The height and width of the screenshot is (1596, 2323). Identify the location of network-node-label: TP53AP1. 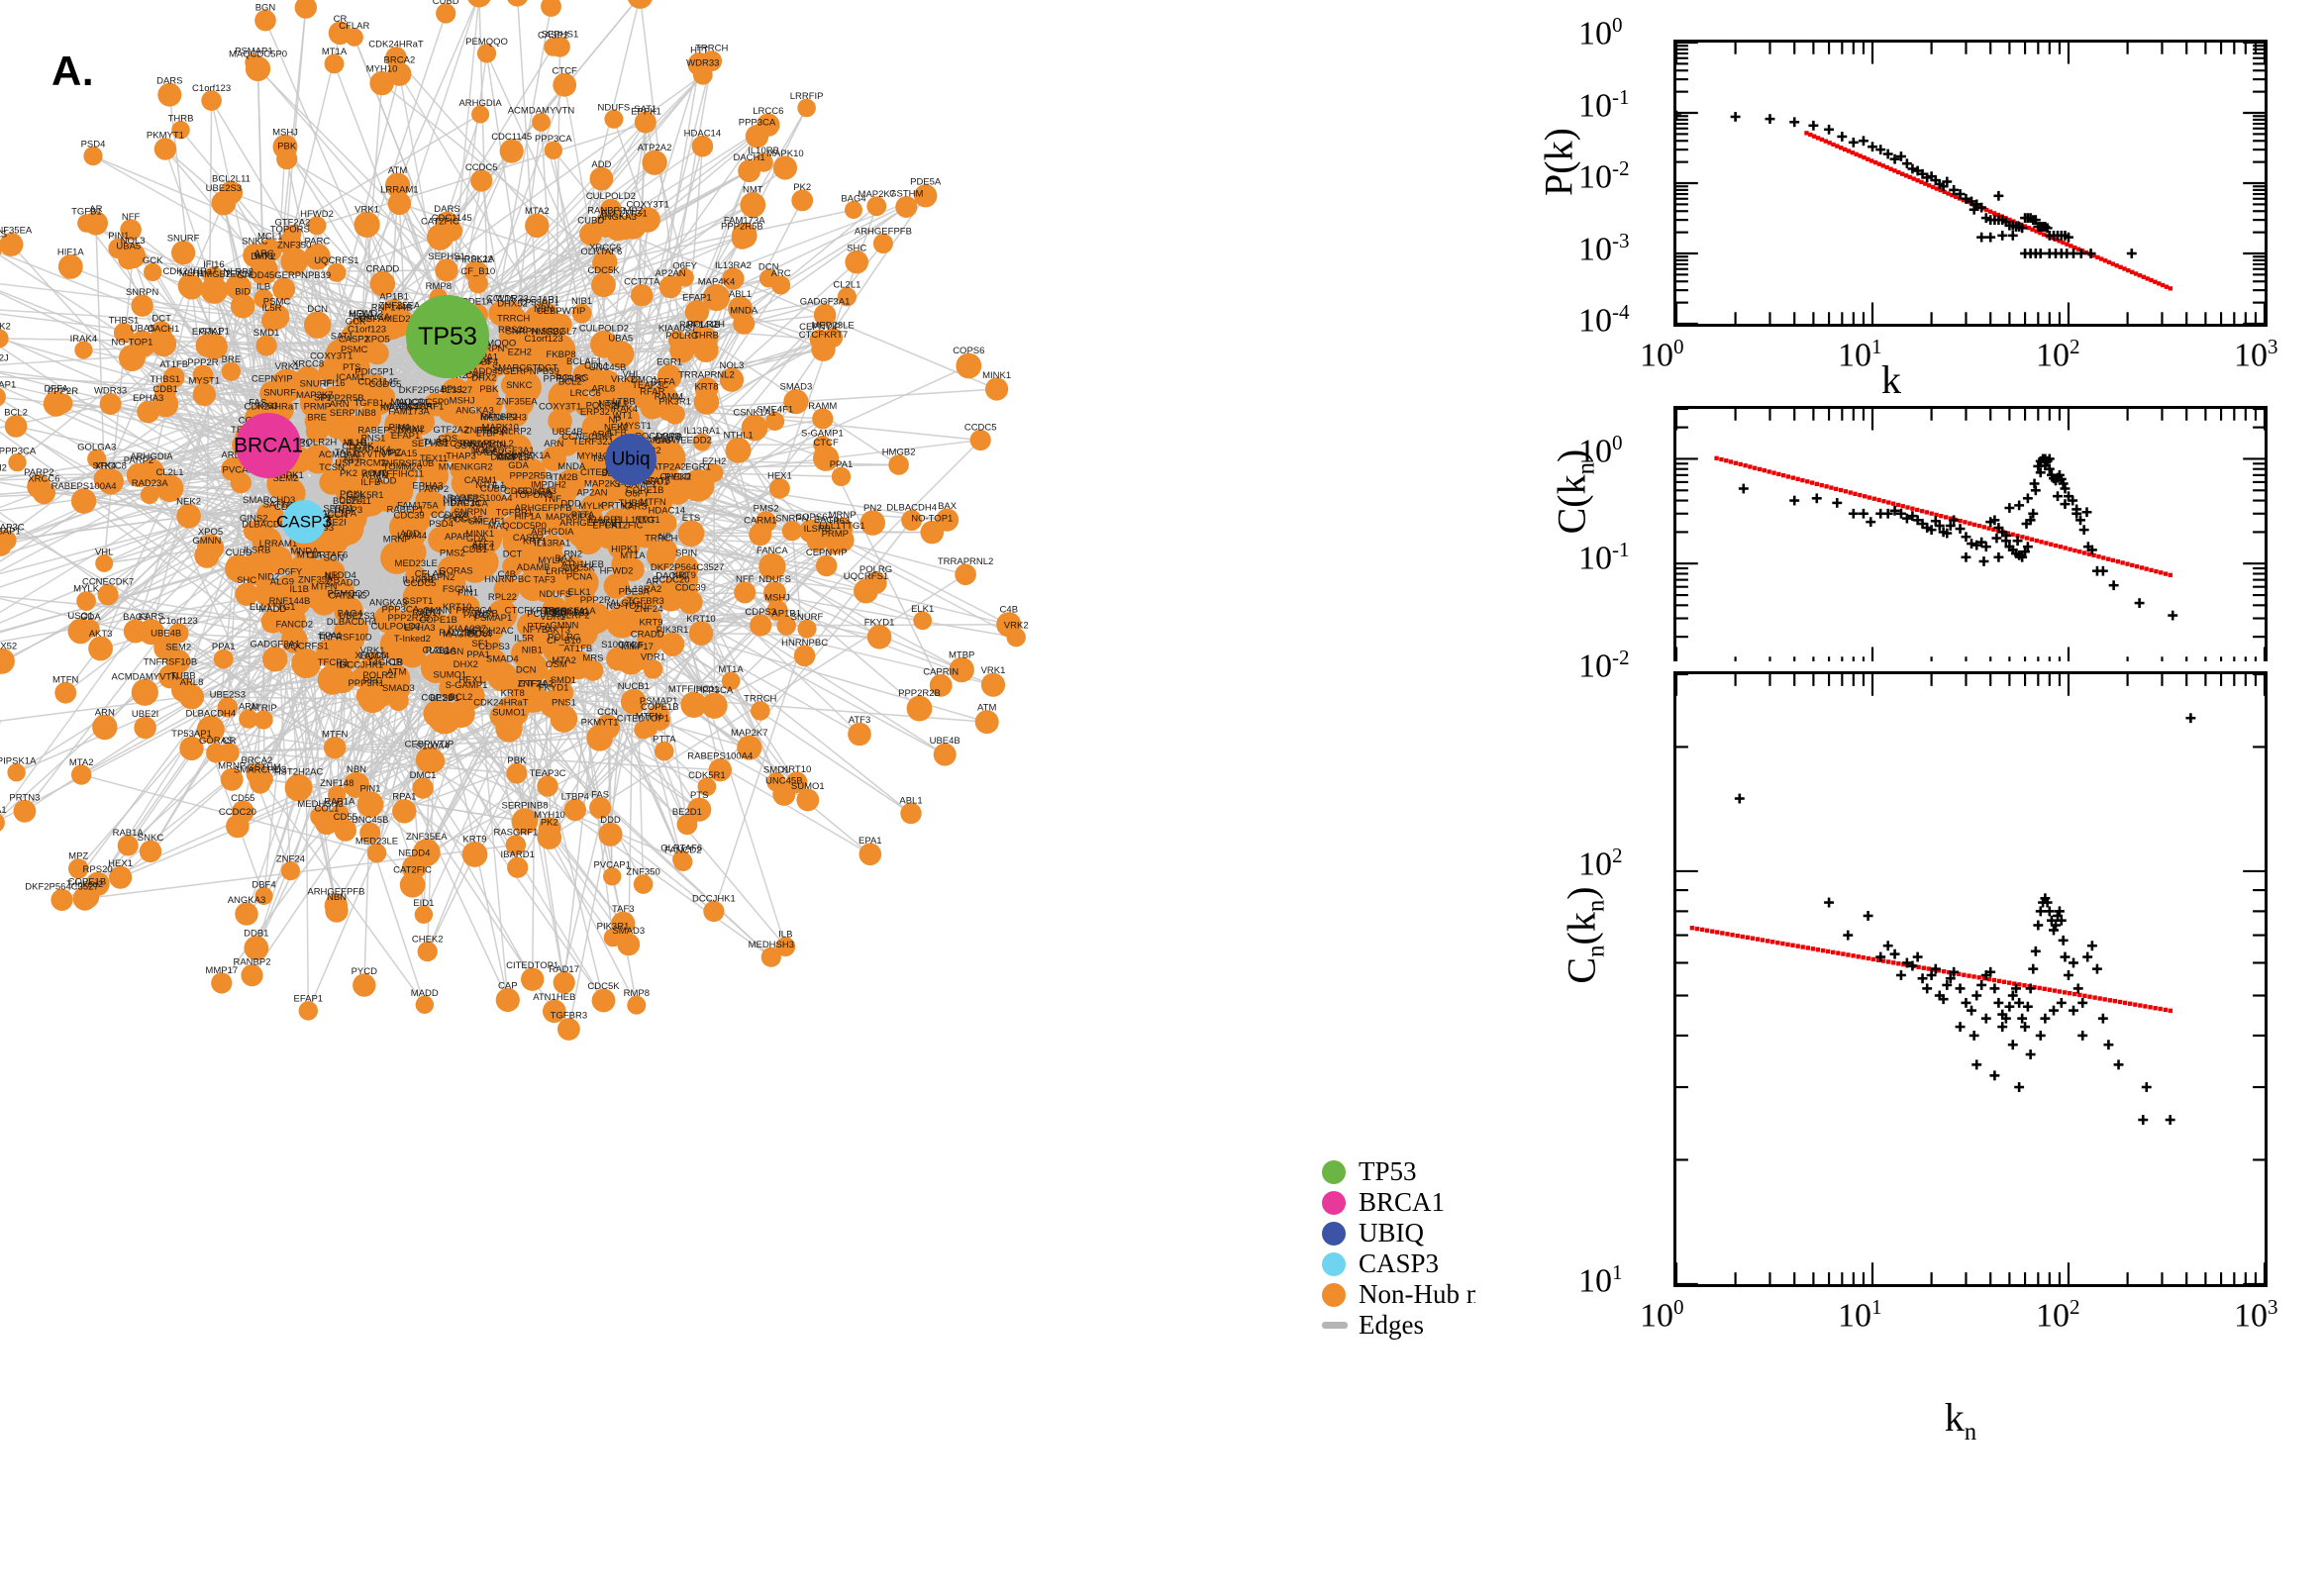
(539, 302).